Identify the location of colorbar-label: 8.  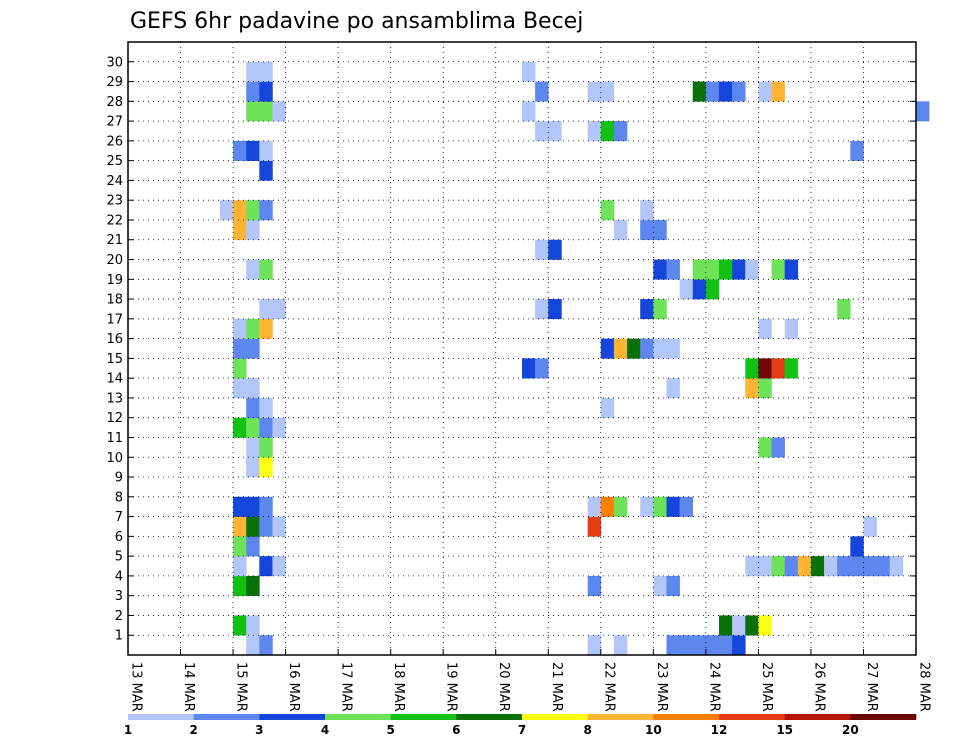
(587, 730).